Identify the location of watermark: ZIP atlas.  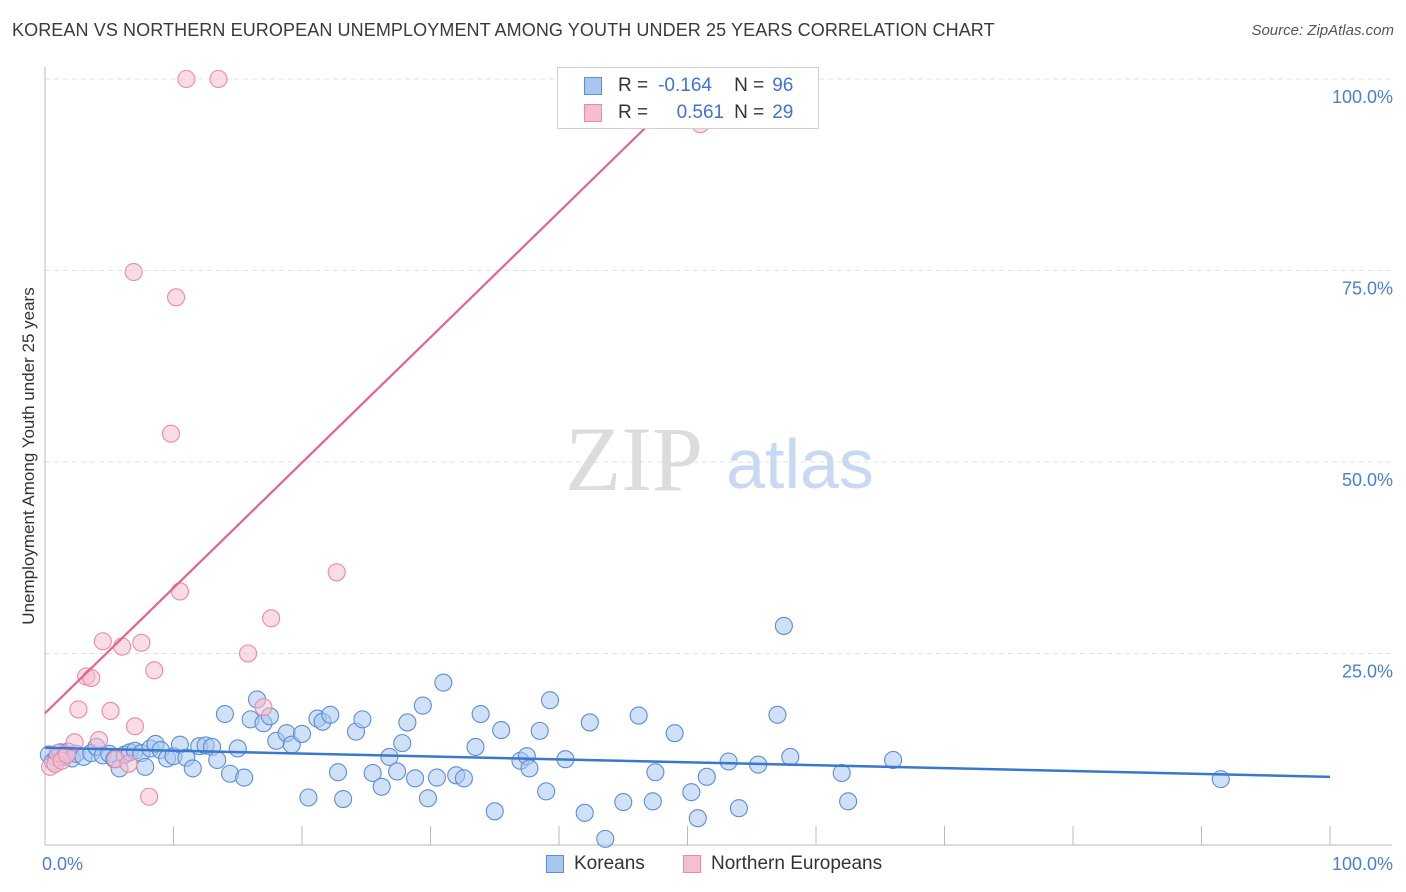
(719, 459).